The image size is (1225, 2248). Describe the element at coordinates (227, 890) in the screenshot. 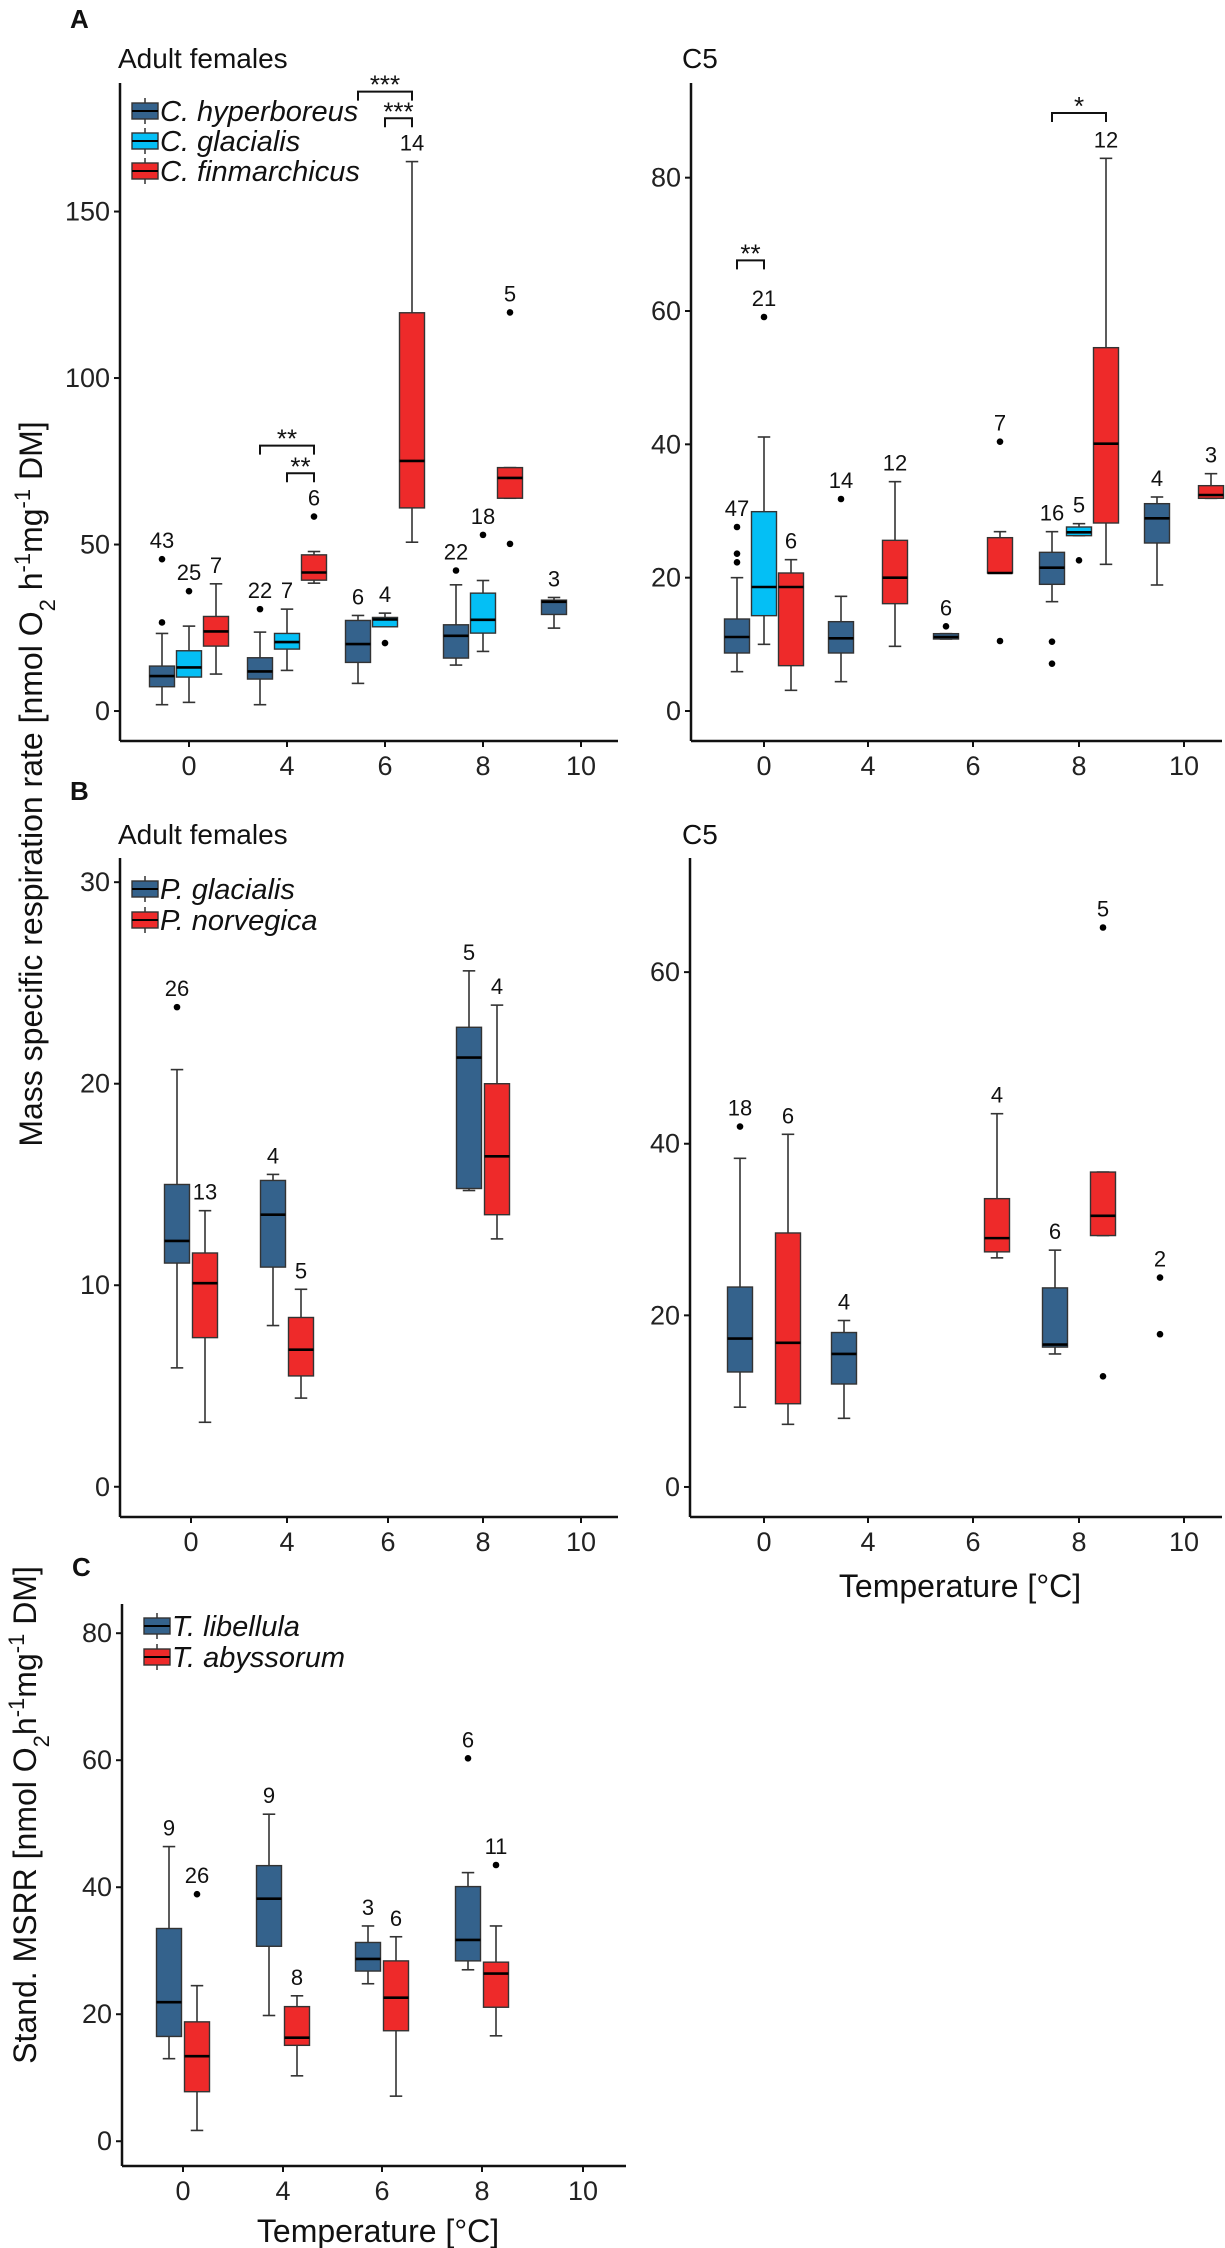

I see `legend-label: P. glacialis` at that location.